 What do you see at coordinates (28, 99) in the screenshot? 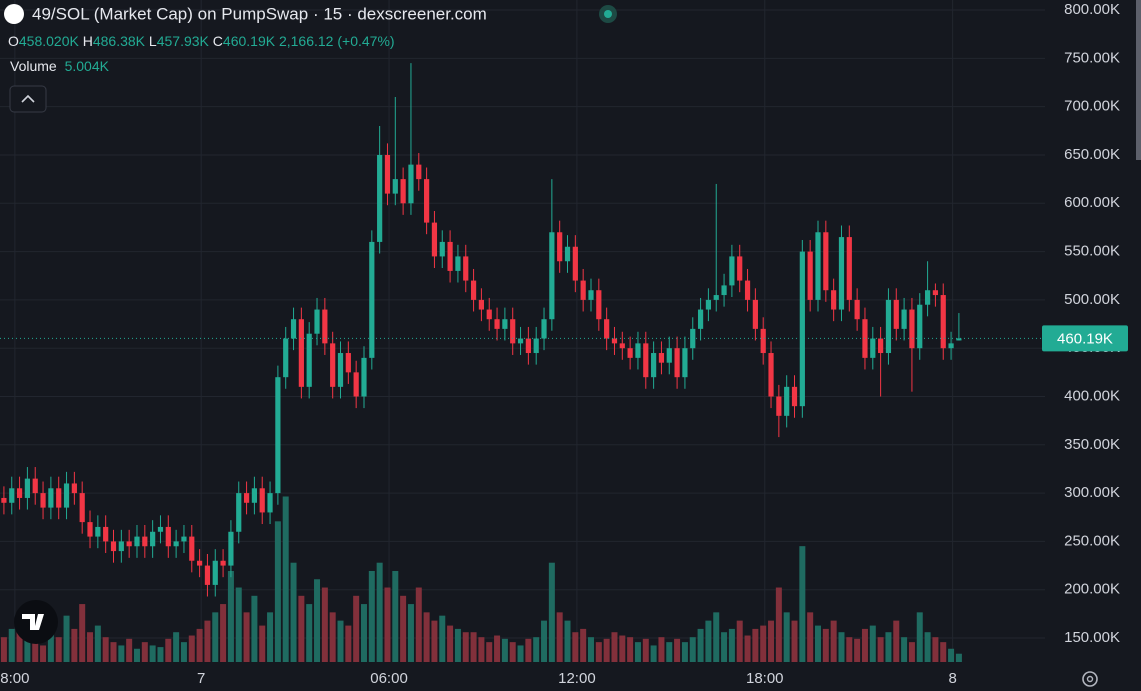
I see `collapse-button` at bounding box center [28, 99].